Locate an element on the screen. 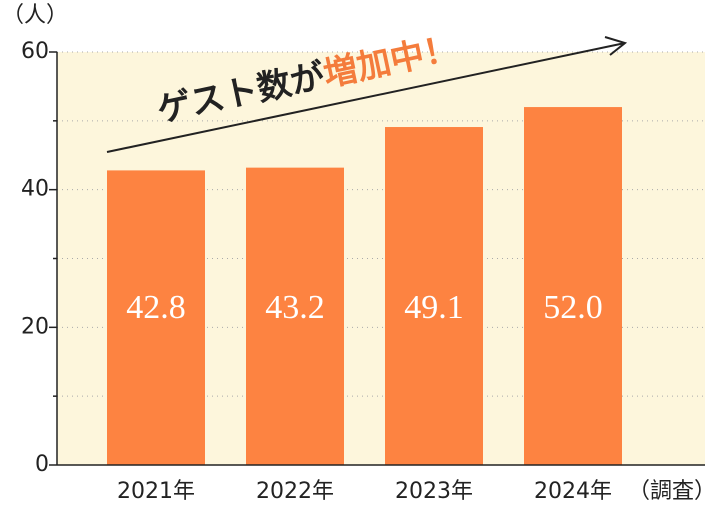  y-tick-label: 40 is located at coordinates (35, 189).